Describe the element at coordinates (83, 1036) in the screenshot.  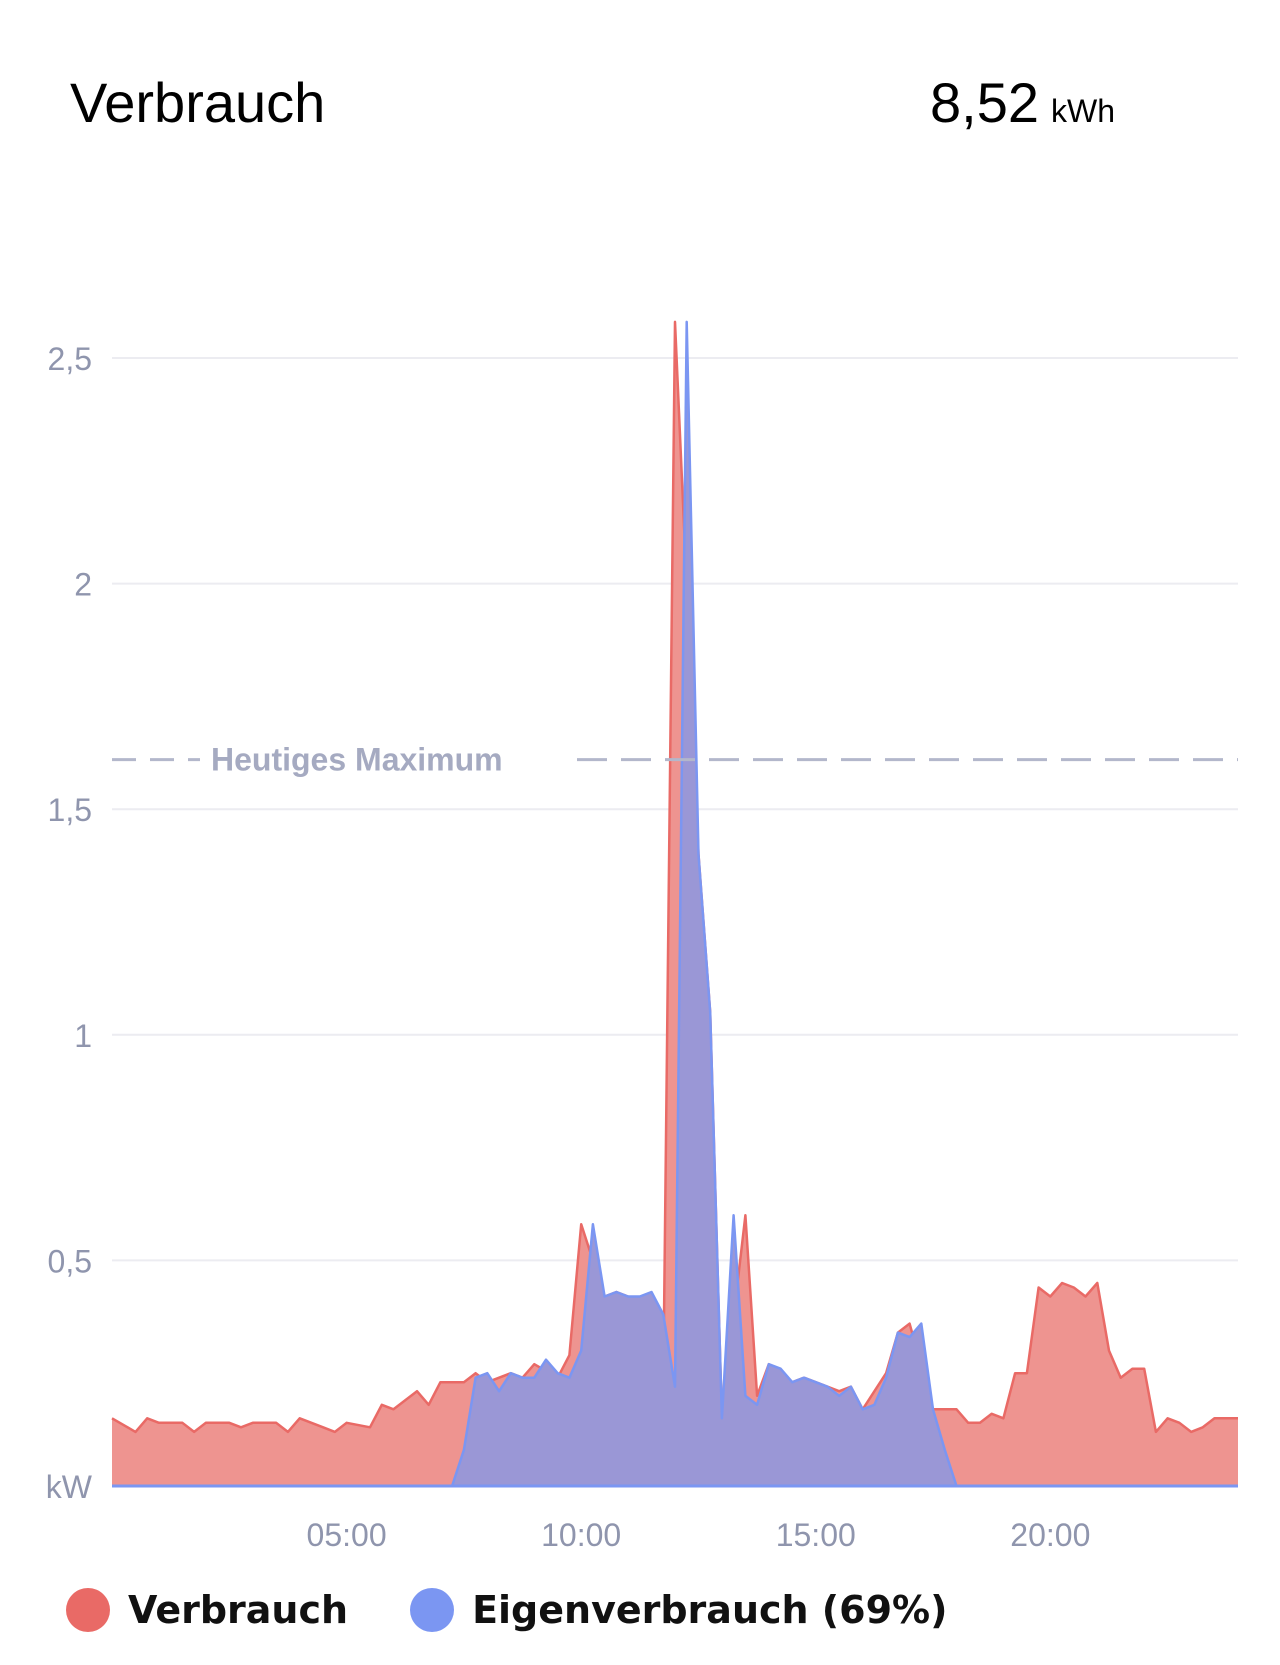
I see `y-tick-label: 1` at that location.